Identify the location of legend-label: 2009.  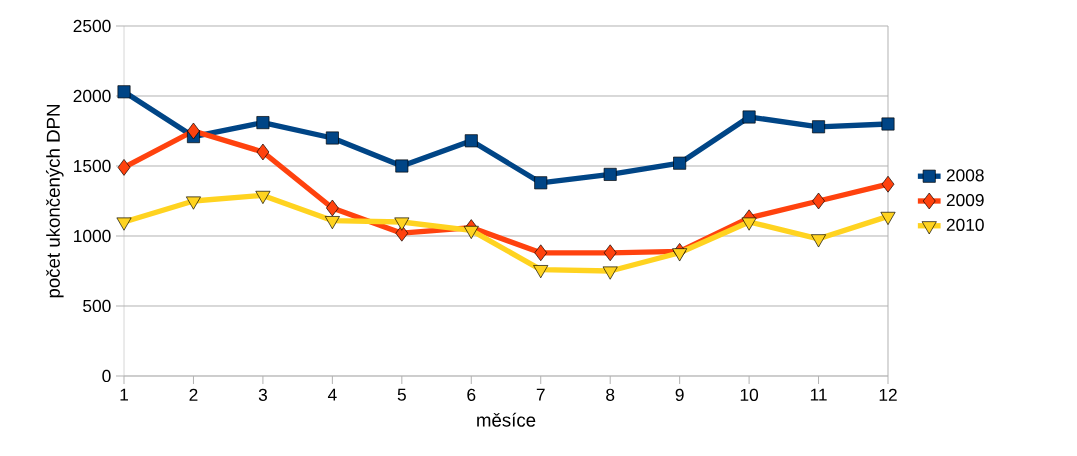
(965, 200).